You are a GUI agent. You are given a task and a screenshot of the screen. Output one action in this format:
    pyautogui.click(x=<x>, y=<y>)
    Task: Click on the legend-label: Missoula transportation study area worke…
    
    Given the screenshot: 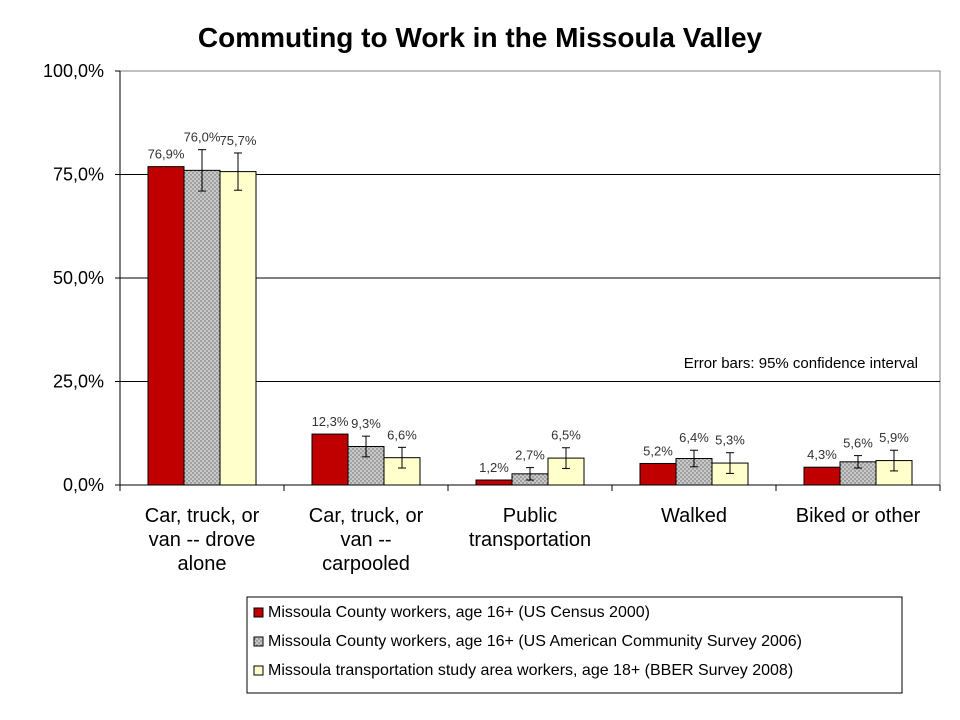 What is the action you would take?
    pyautogui.click(x=530, y=670)
    